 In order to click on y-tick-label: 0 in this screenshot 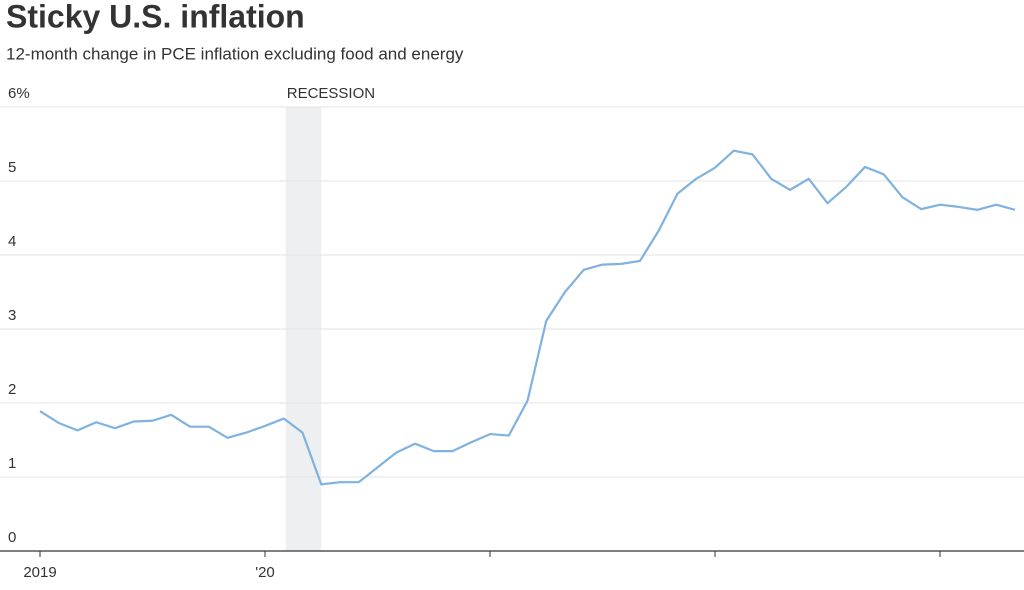, I will do `click(12, 537)`.